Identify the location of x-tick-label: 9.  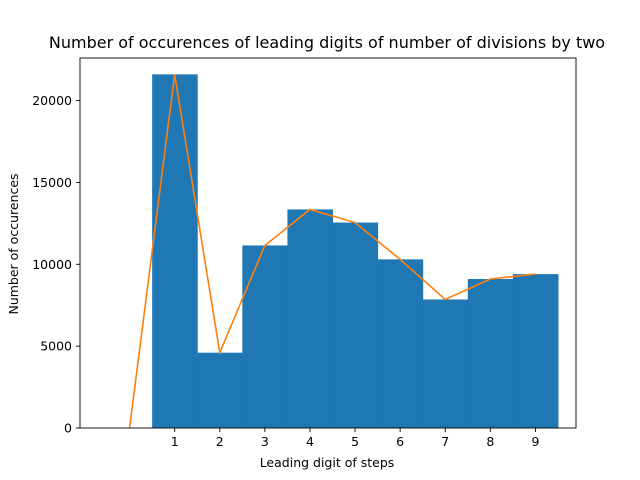
(535, 441).